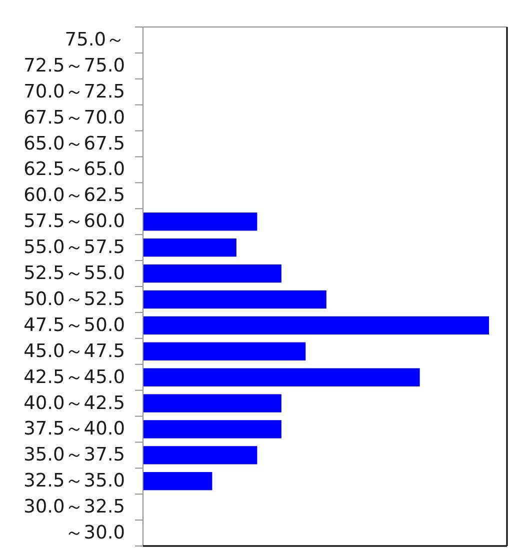  I want to click on y-tick-label: 37.5～40.0, so click(74, 429).